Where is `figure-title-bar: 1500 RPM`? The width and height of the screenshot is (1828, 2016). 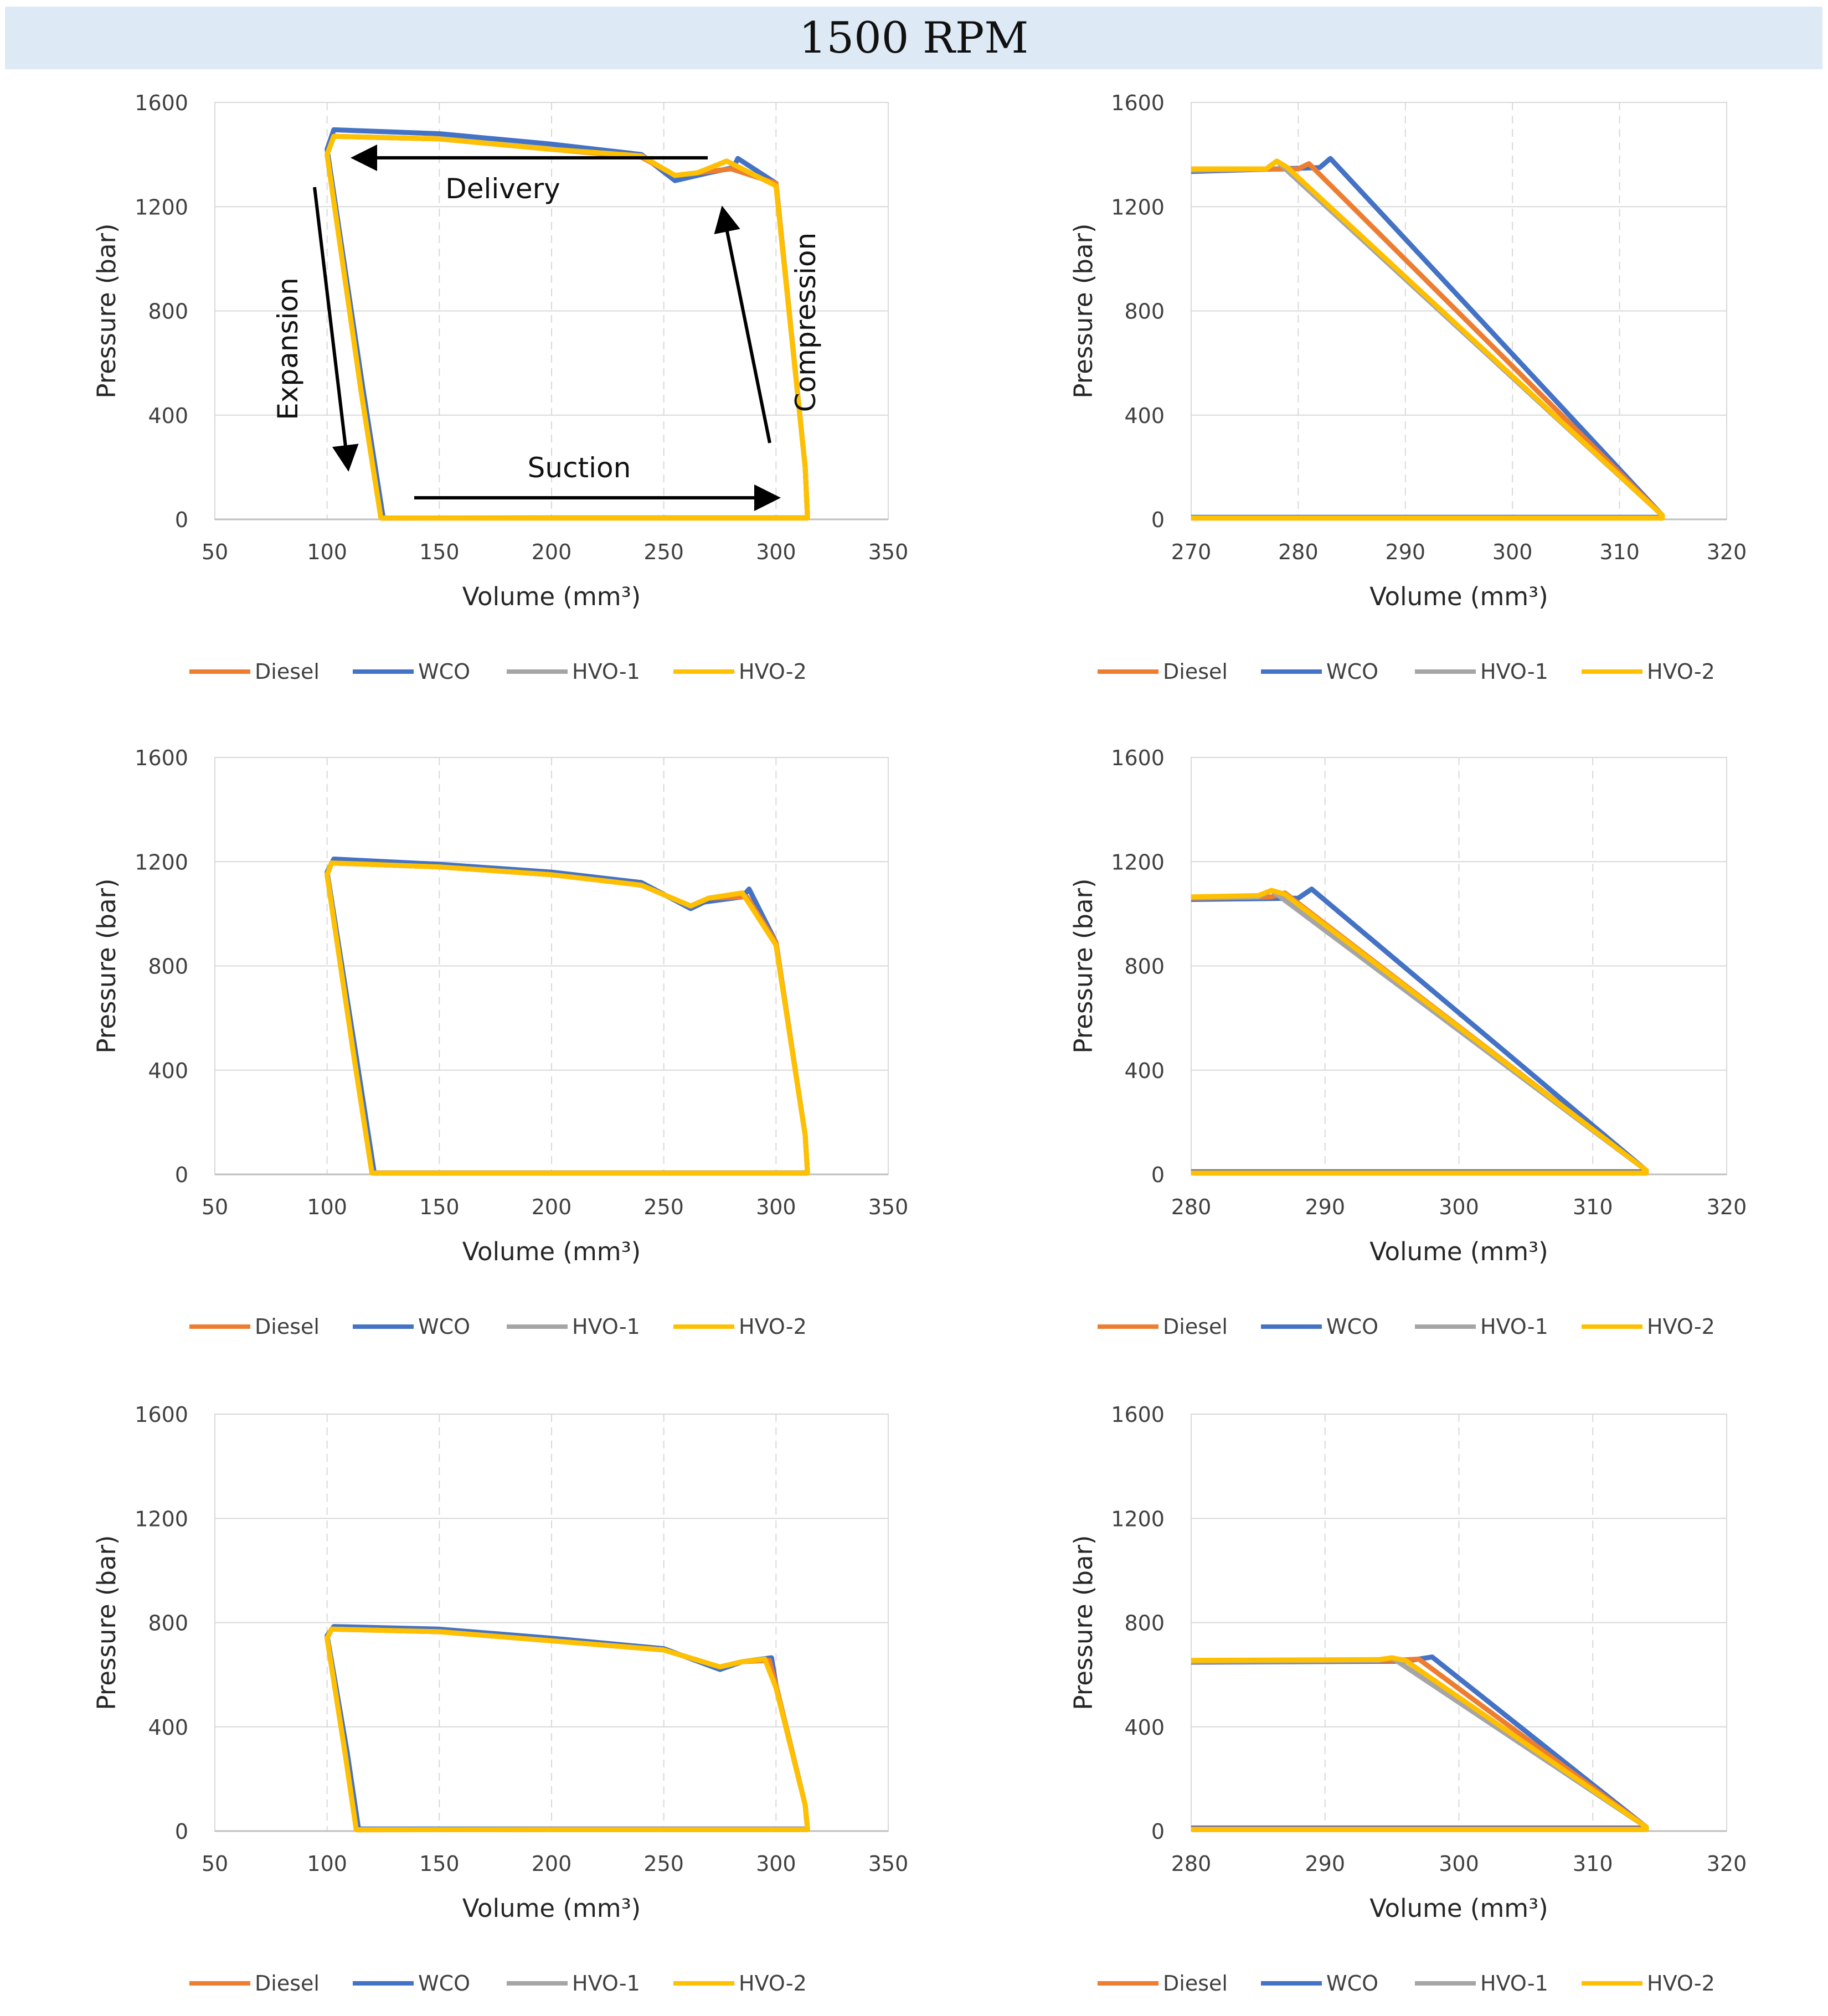
figure-title-bar: 1500 RPM is located at coordinates (914, 38).